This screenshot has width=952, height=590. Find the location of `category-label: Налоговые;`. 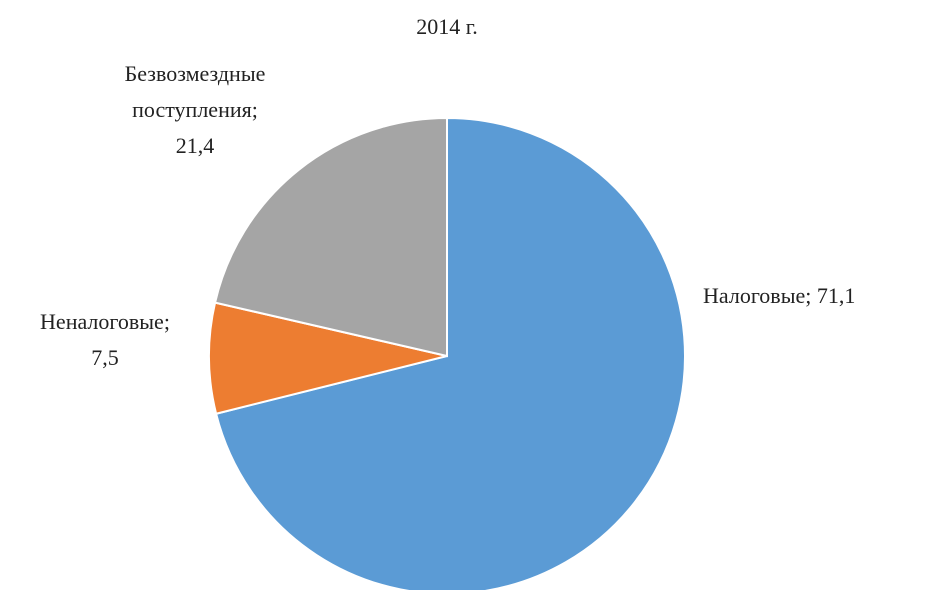

category-label: Налоговые; is located at coordinates (757, 295).